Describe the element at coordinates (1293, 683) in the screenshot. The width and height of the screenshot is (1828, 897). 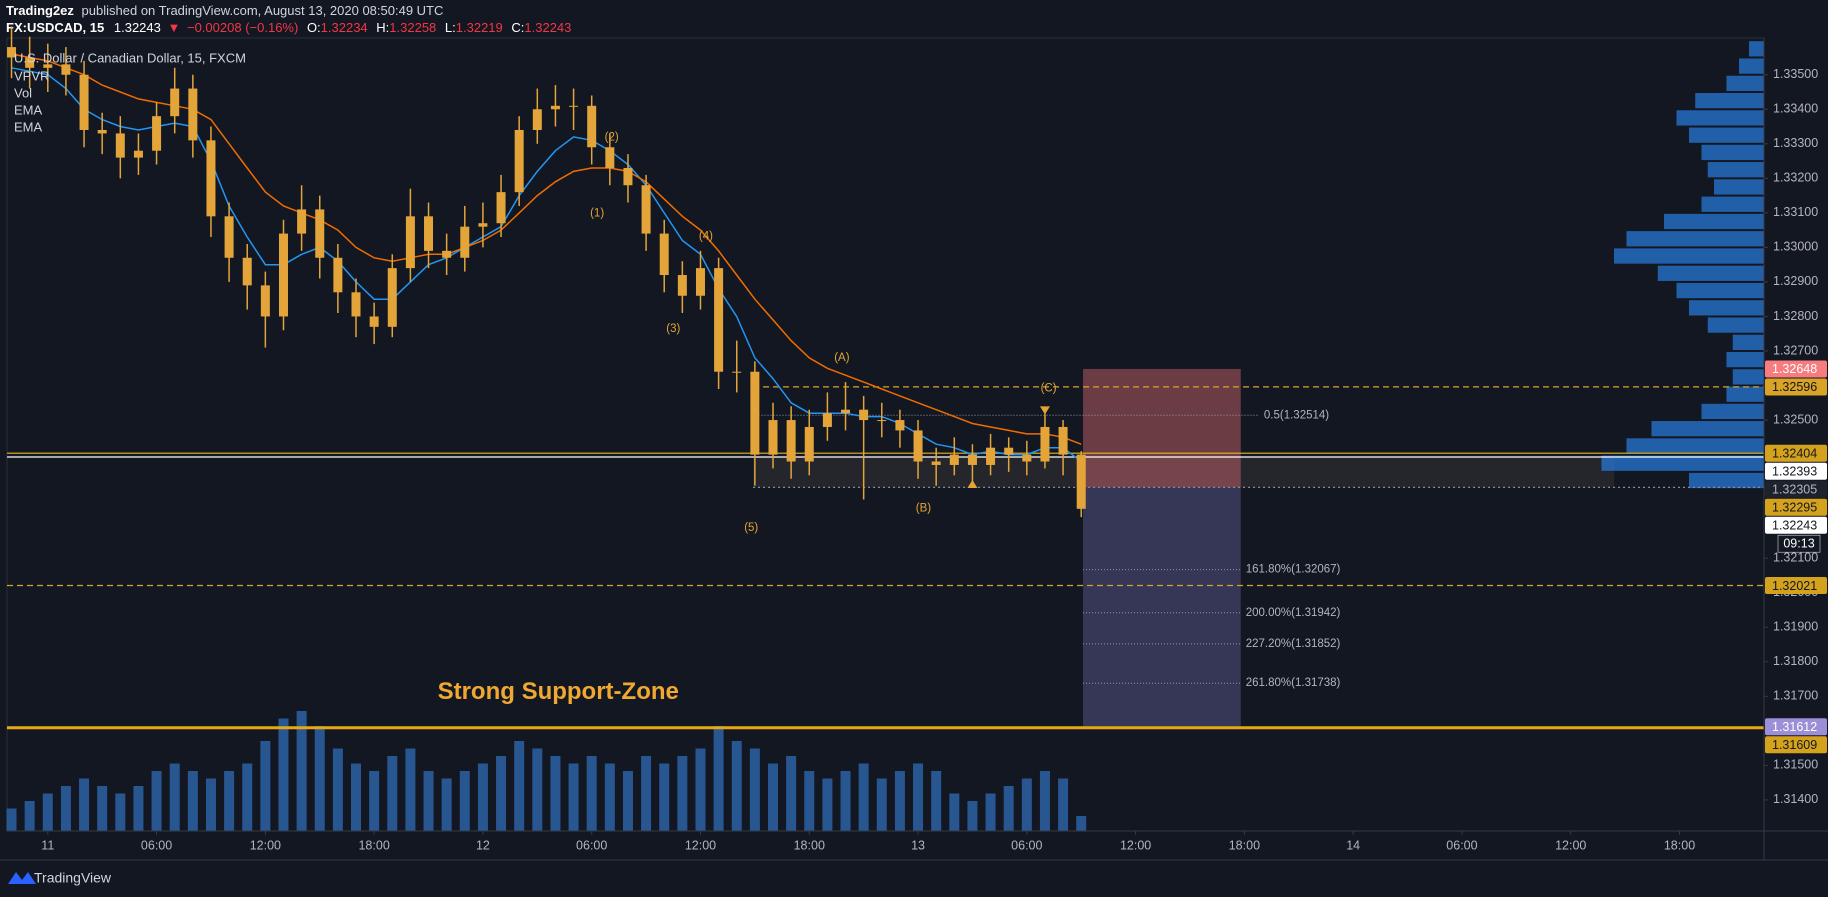
I see `fib-label: 261.80%(1.31738)` at that location.